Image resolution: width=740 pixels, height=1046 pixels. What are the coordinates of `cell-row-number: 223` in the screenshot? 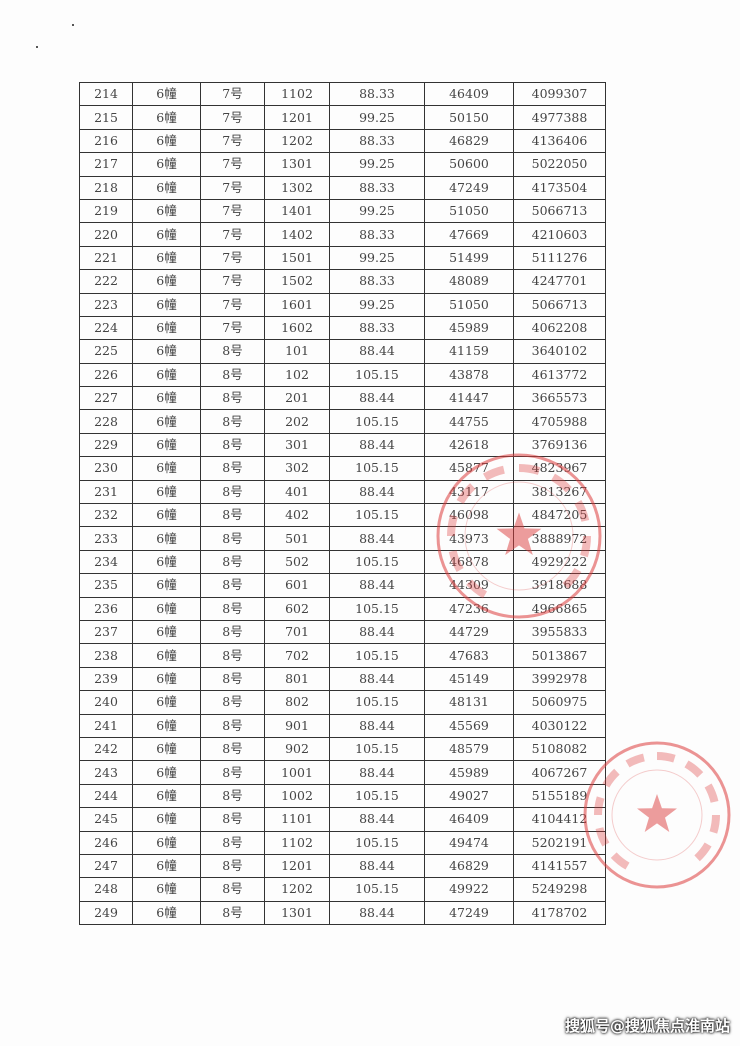 It's located at (106, 304).